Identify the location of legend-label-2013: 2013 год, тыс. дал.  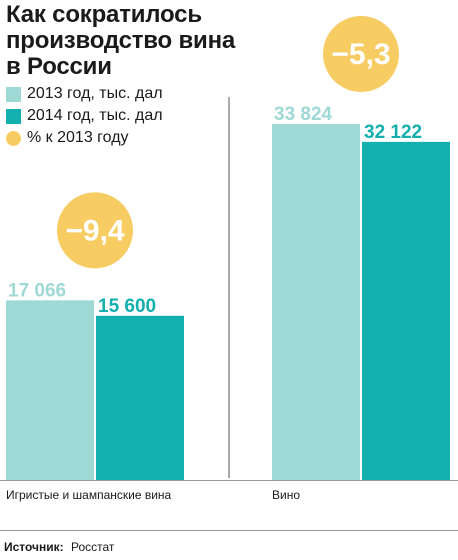
(95, 93).